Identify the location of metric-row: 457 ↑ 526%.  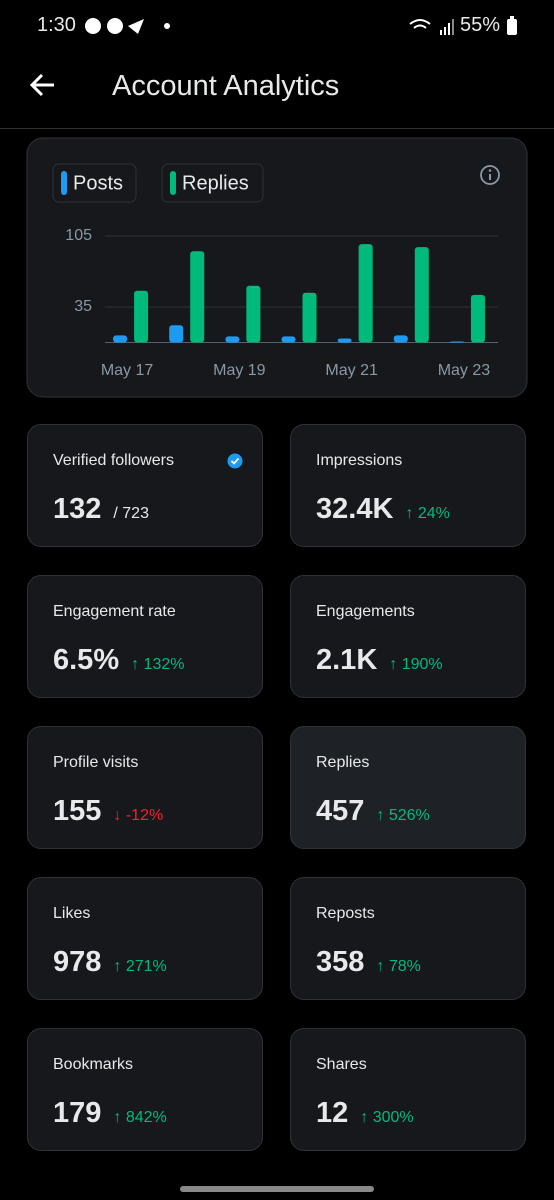
(373, 811).